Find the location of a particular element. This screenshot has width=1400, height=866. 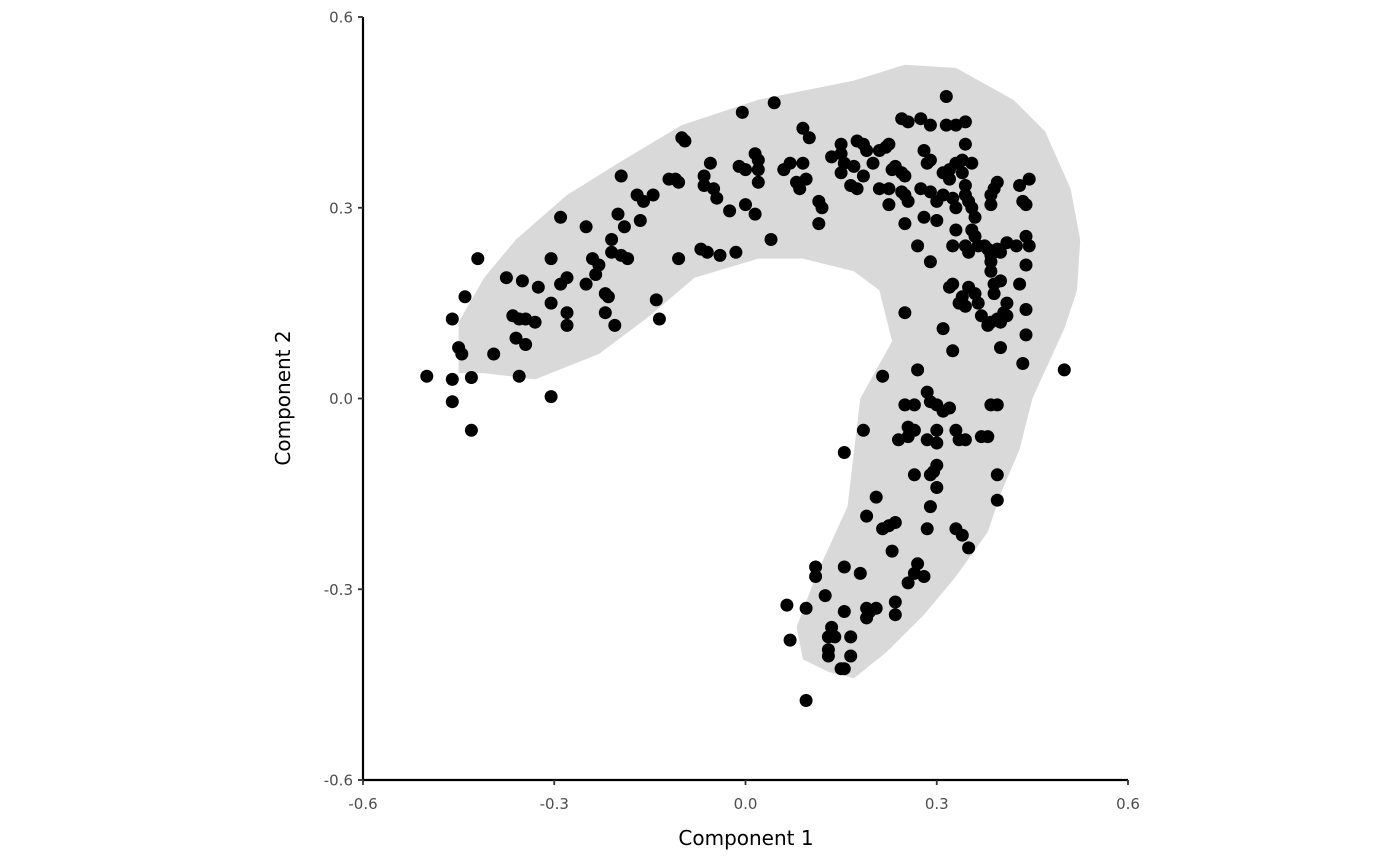

y-axis-title: Component 2 is located at coordinates (283, 397).